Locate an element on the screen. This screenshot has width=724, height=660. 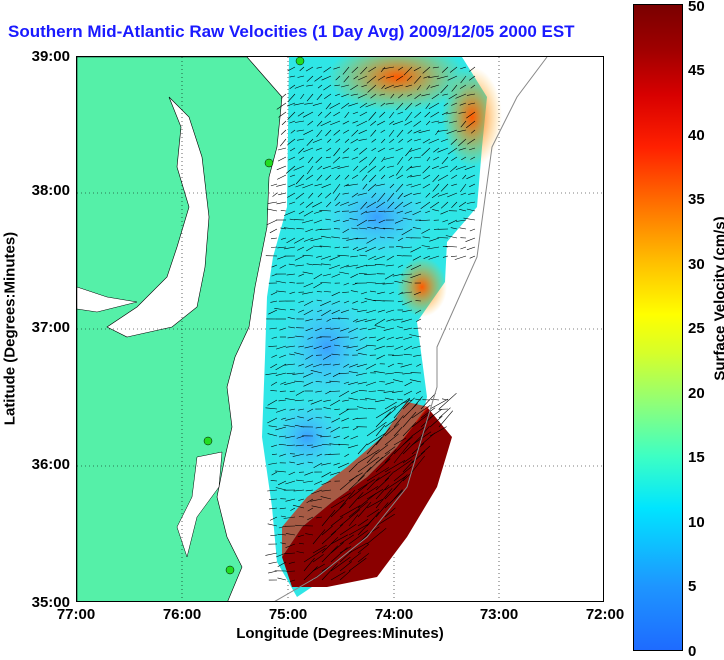
colorbar-tick: 25 is located at coordinates (696, 328).